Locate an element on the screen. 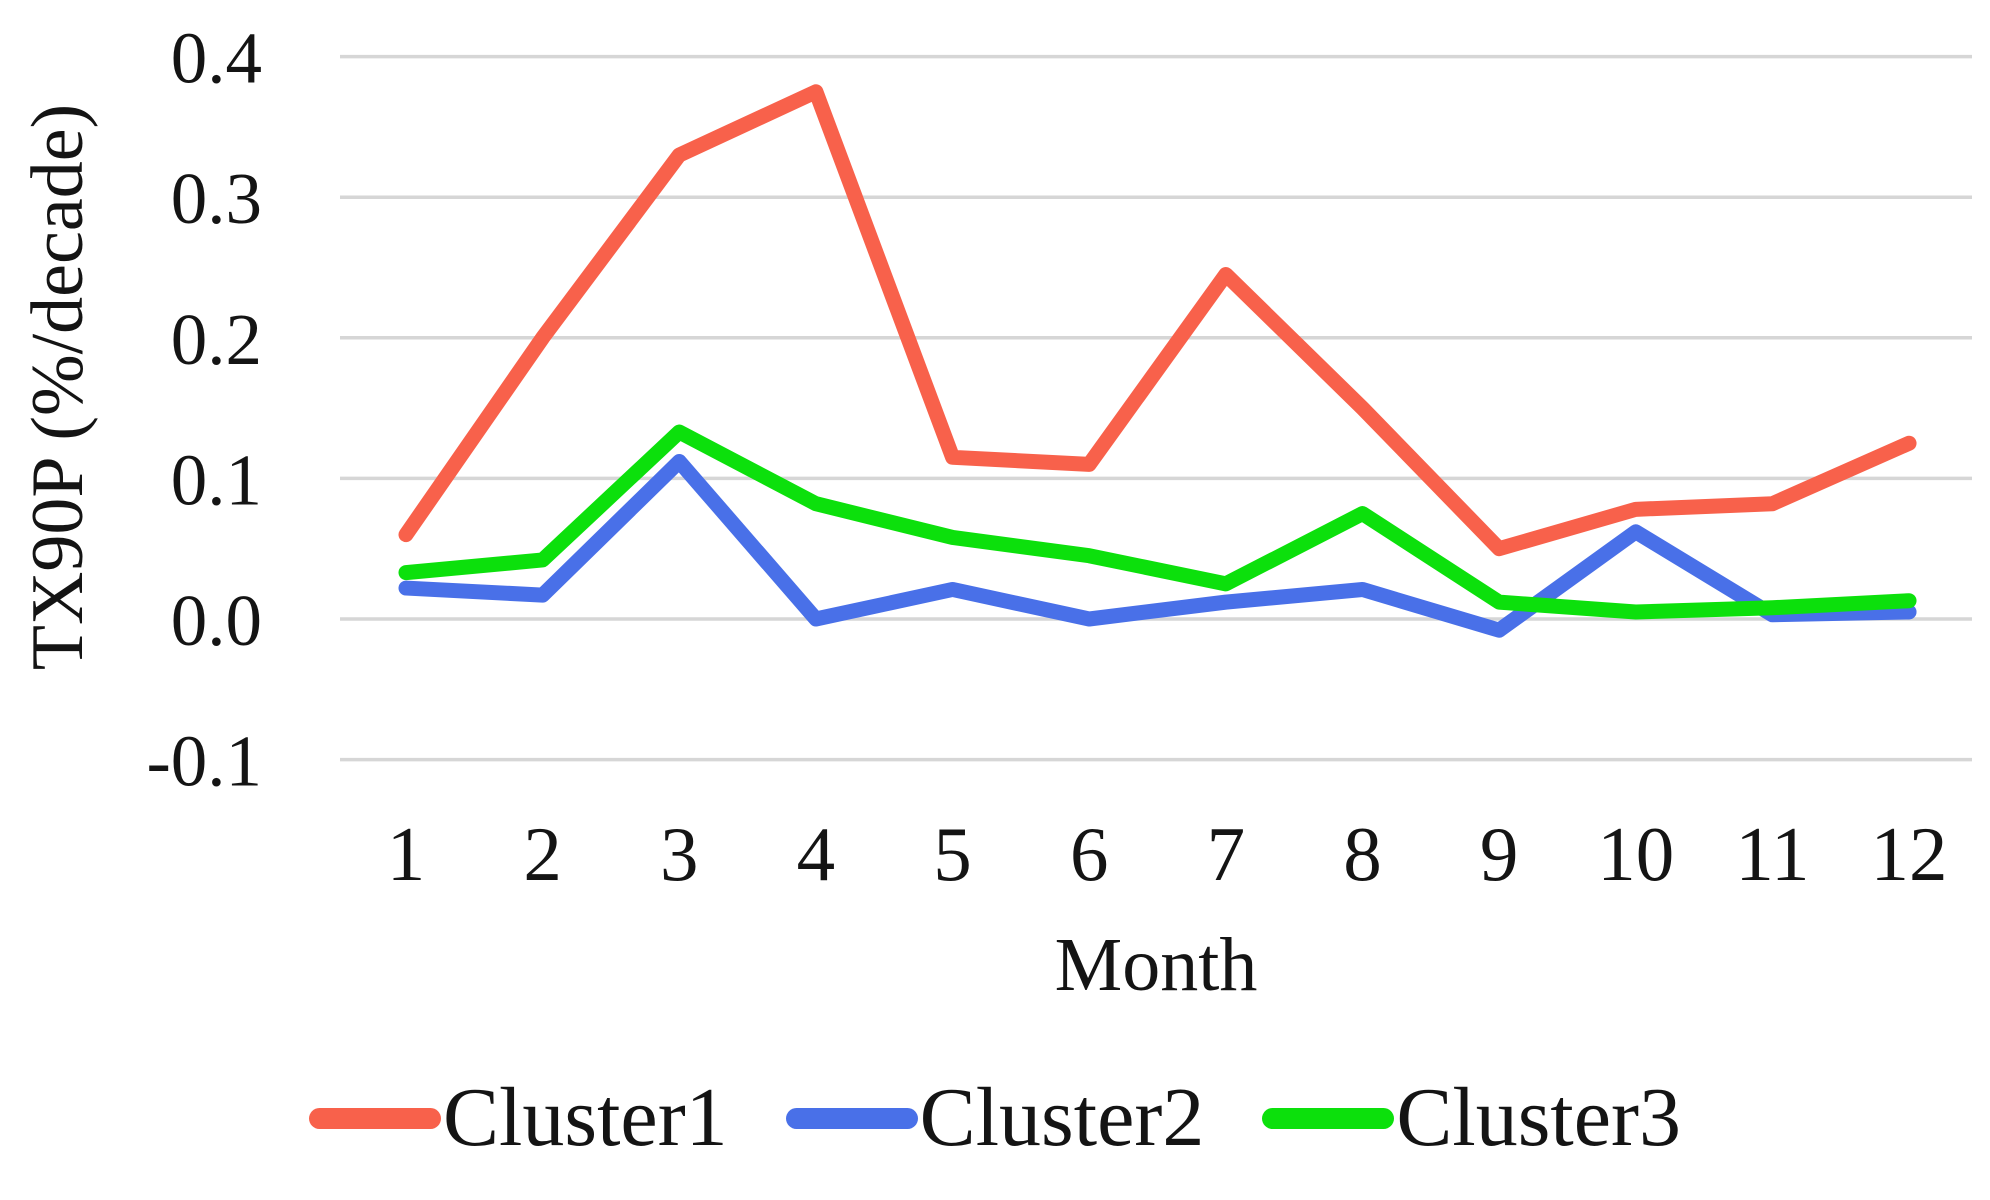 The image size is (1990, 1200). series-line-cluster2 is located at coordinates (1157, 546).